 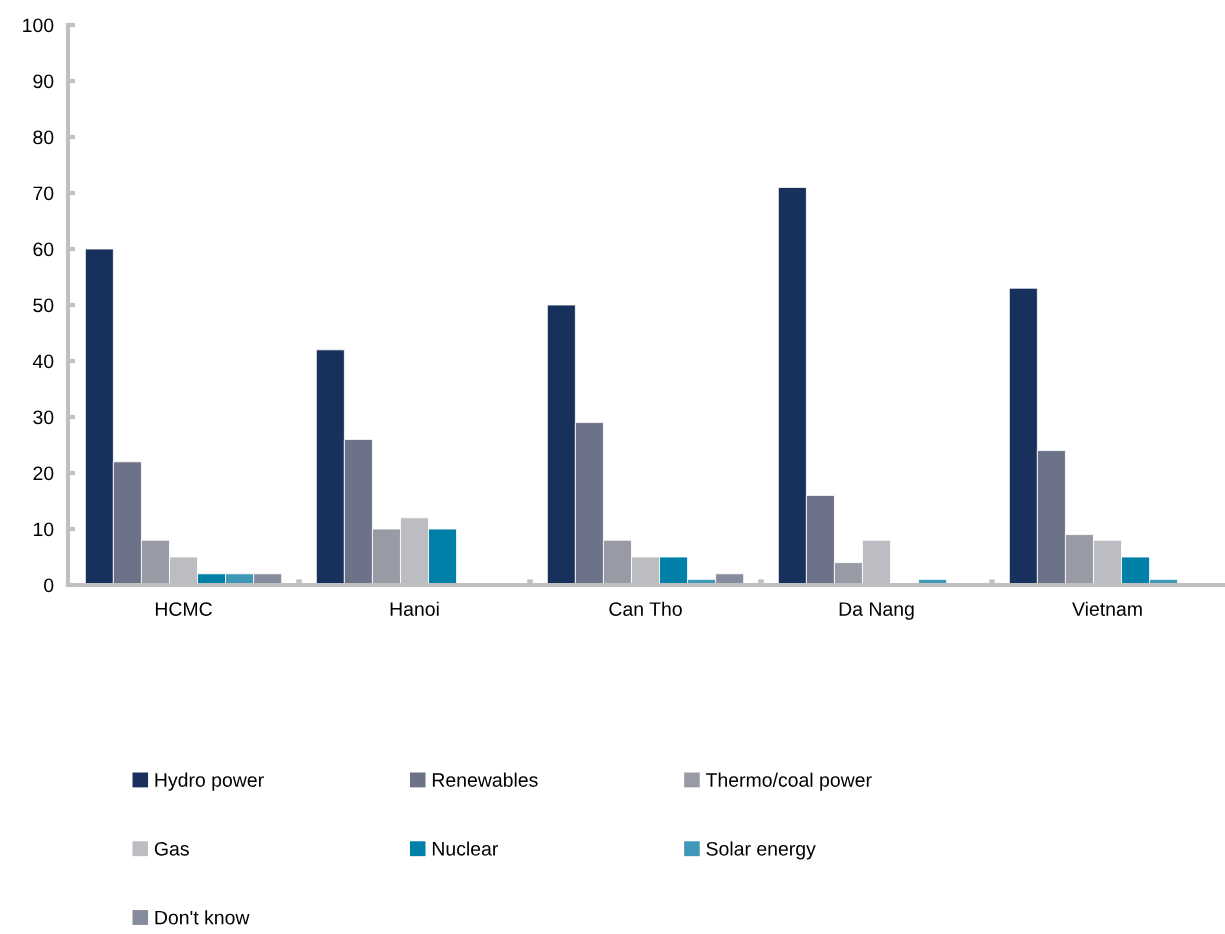 What do you see at coordinates (43, 81) in the screenshot?
I see `y-tick-label: 90` at bounding box center [43, 81].